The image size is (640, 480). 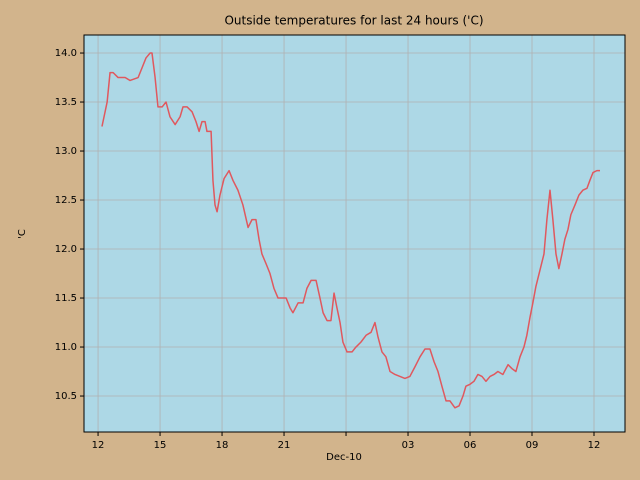 What do you see at coordinates (408, 445) in the screenshot?
I see `x-tick-label: 03` at bounding box center [408, 445].